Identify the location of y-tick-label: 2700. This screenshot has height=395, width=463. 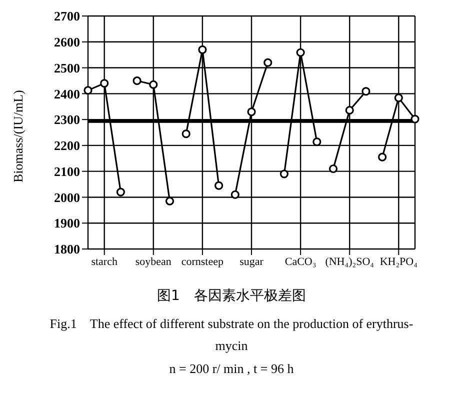
(67, 16).